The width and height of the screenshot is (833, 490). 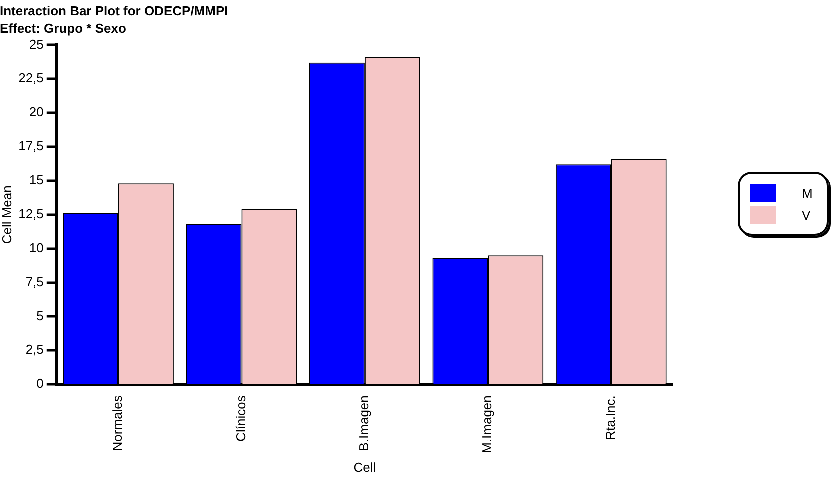 What do you see at coordinates (36, 248) in the screenshot?
I see `y-tick-label: 10` at bounding box center [36, 248].